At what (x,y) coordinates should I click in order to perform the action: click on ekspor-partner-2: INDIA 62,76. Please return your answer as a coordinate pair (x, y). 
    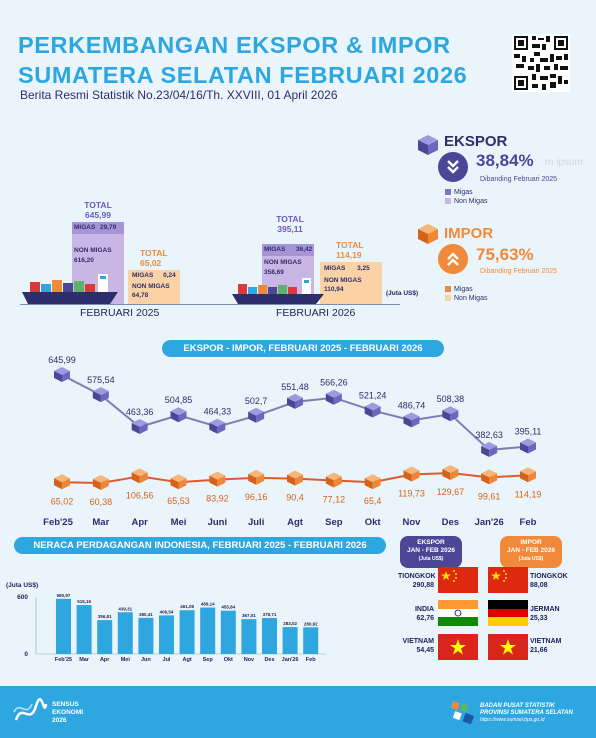
    Looking at the image, I should click on (416, 614).